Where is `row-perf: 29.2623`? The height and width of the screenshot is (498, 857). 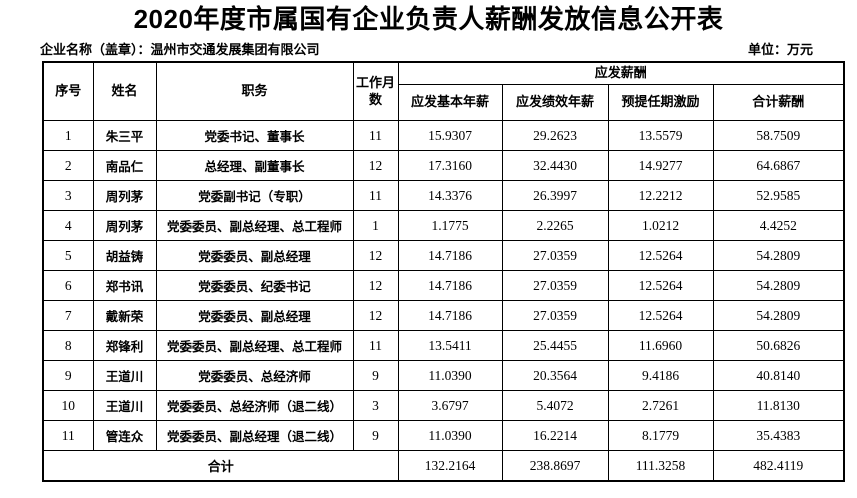
row-perf: 29.2623 is located at coordinates (555, 135).